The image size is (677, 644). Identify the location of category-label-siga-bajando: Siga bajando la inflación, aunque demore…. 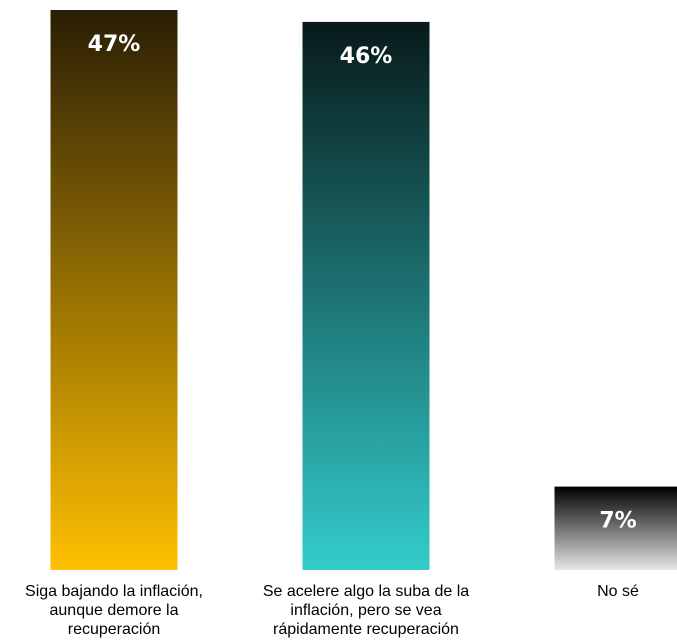
(114, 610).